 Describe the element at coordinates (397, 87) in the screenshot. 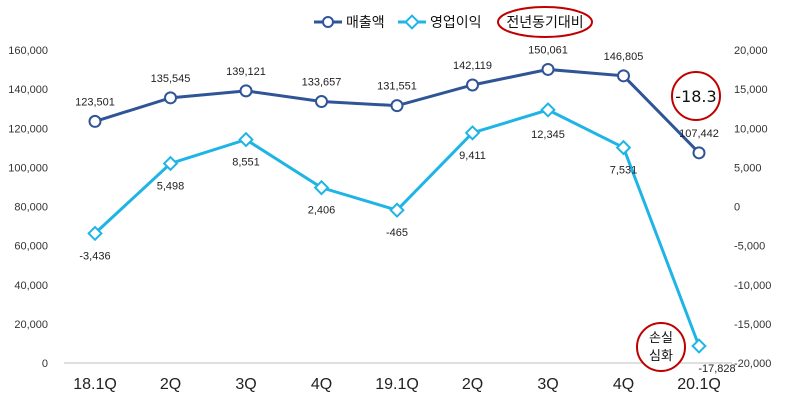

I see `sales-data-label: 131,551` at that location.